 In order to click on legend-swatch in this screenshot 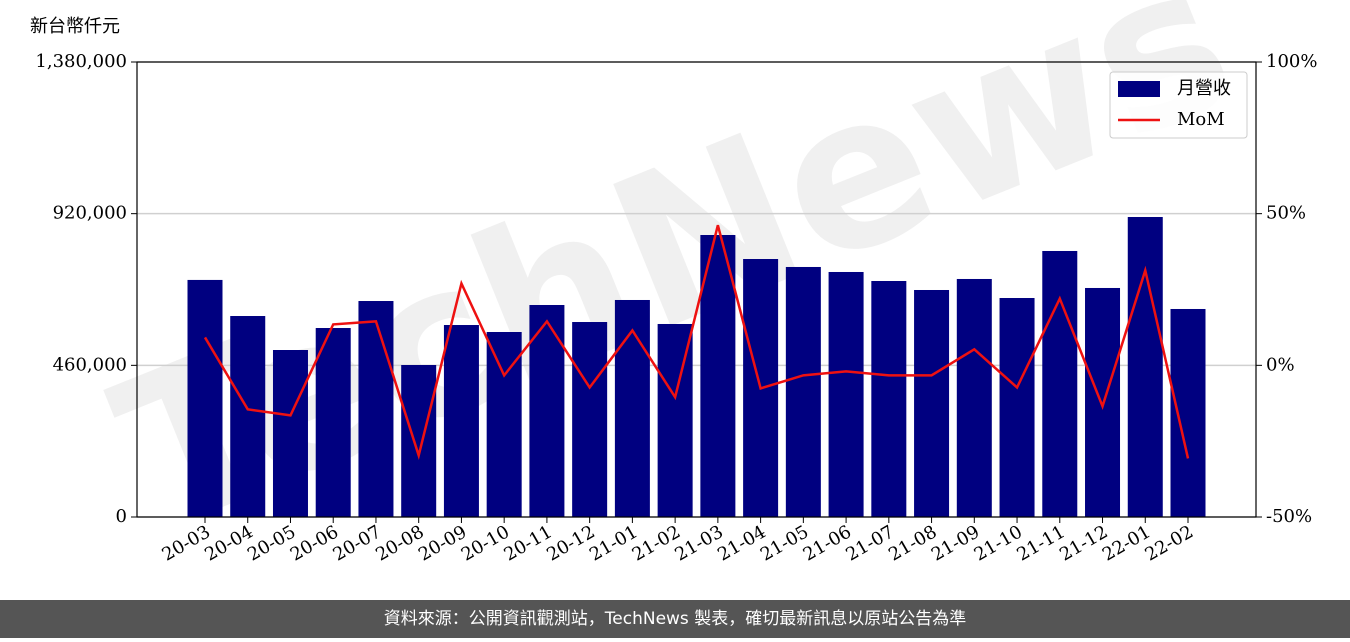, I will do `click(1139, 89)`.